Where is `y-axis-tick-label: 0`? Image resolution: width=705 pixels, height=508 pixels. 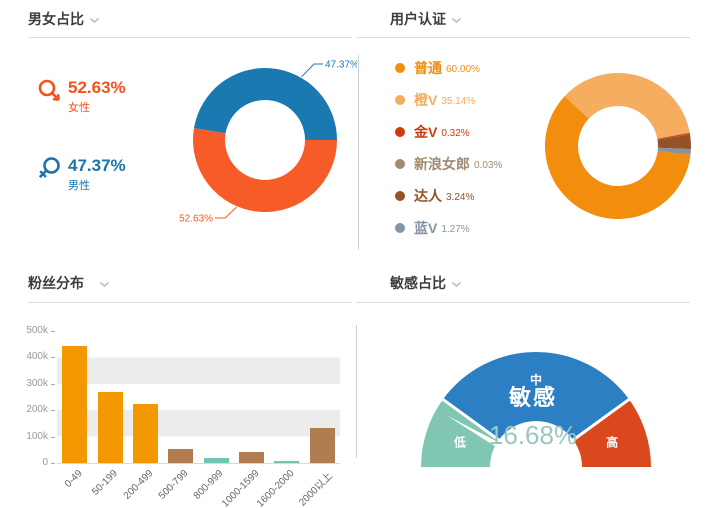
y-axis-tick-label: 0 is located at coordinates (45, 462).